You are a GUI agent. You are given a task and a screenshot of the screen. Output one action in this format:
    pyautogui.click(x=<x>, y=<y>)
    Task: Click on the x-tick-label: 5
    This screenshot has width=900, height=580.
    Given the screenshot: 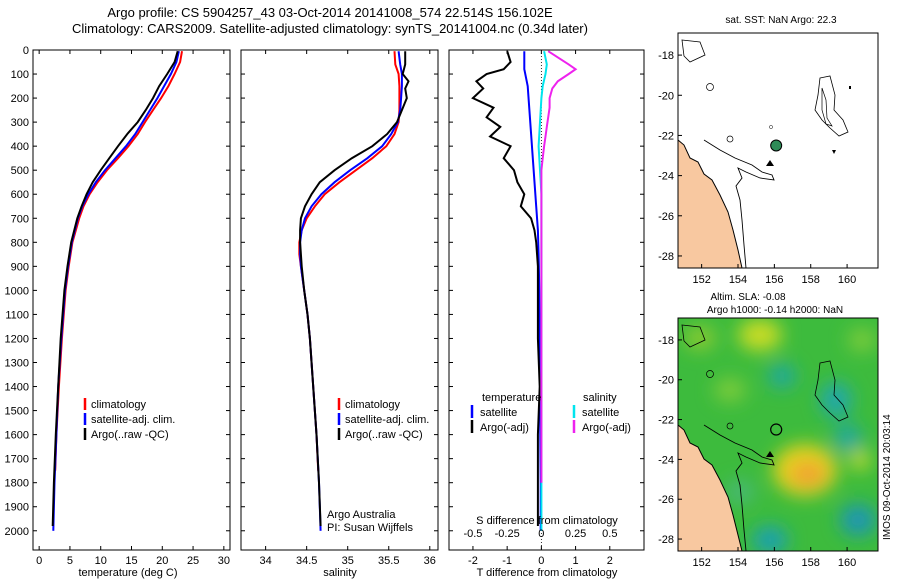 What is the action you would take?
    pyautogui.click(x=70, y=561)
    